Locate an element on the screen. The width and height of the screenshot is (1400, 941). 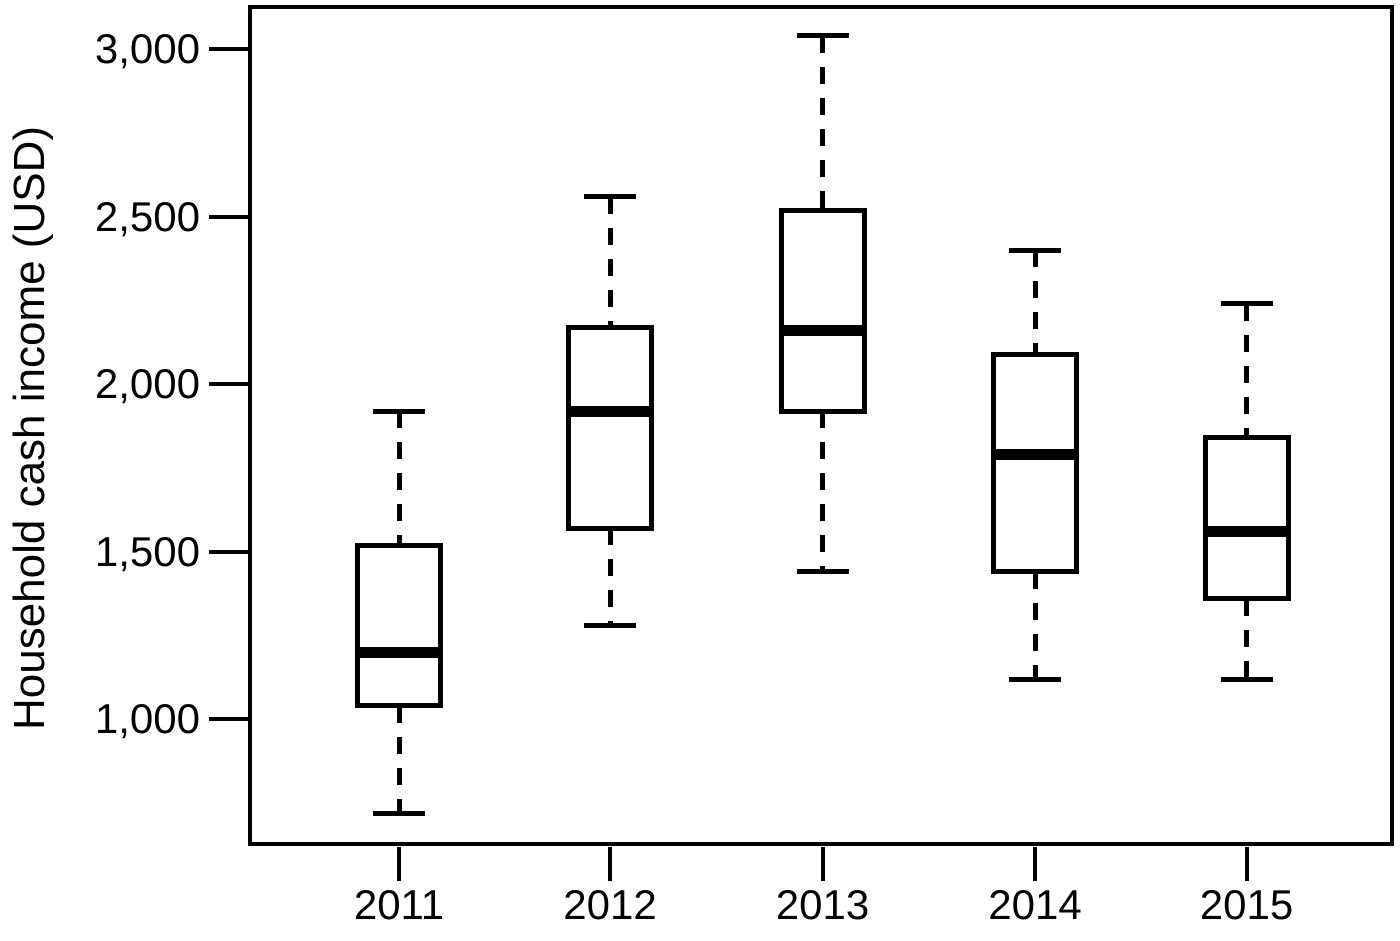
iqr-box-2014 is located at coordinates (1035, 463).